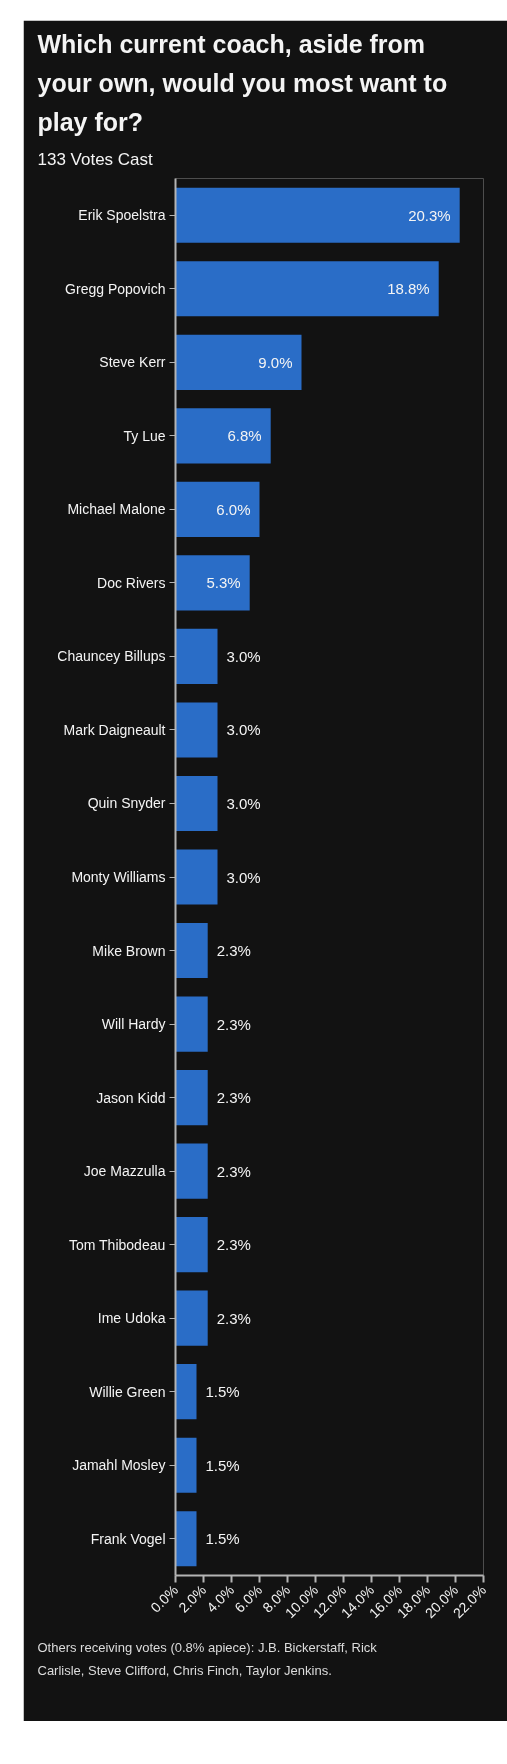 This screenshot has height=1764, width=507. Describe the element at coordinates (95, 159) in the screenshot. I see `chart-subtitle: 133 Votes Cast` at that location.